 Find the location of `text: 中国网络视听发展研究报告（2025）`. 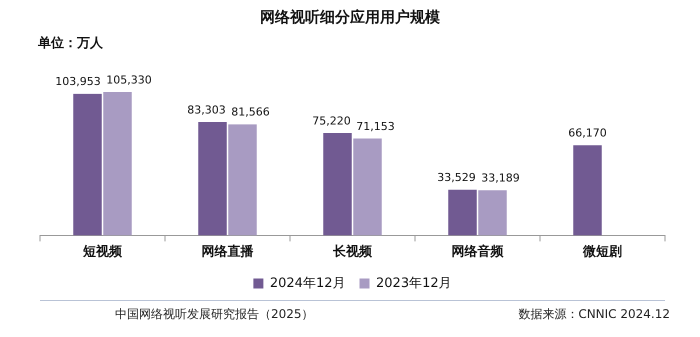

text: 中国网络视听发展研究报告（2025） is located at coordinates (214, 314).